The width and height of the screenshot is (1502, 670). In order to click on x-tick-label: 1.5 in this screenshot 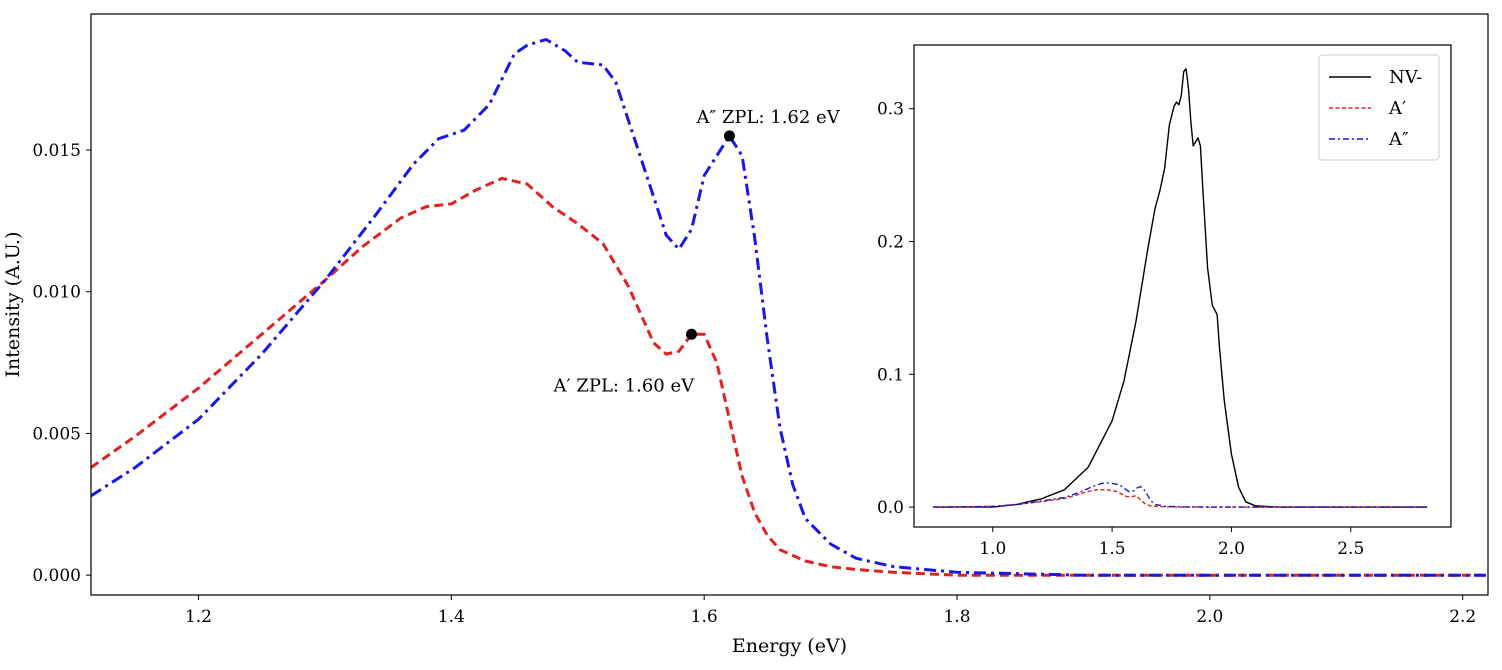, I will do `click(1112, 549)`.